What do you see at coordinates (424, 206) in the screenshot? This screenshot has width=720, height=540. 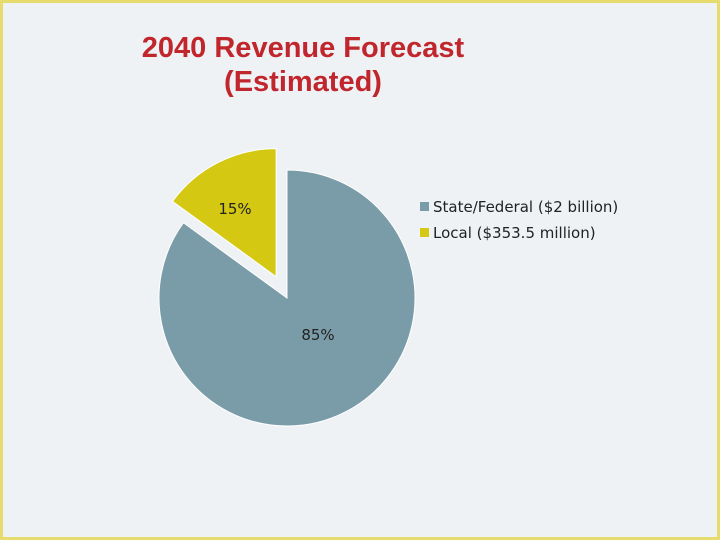 I see `legend-swatch-state-federal` at bounding box center [424, 206].